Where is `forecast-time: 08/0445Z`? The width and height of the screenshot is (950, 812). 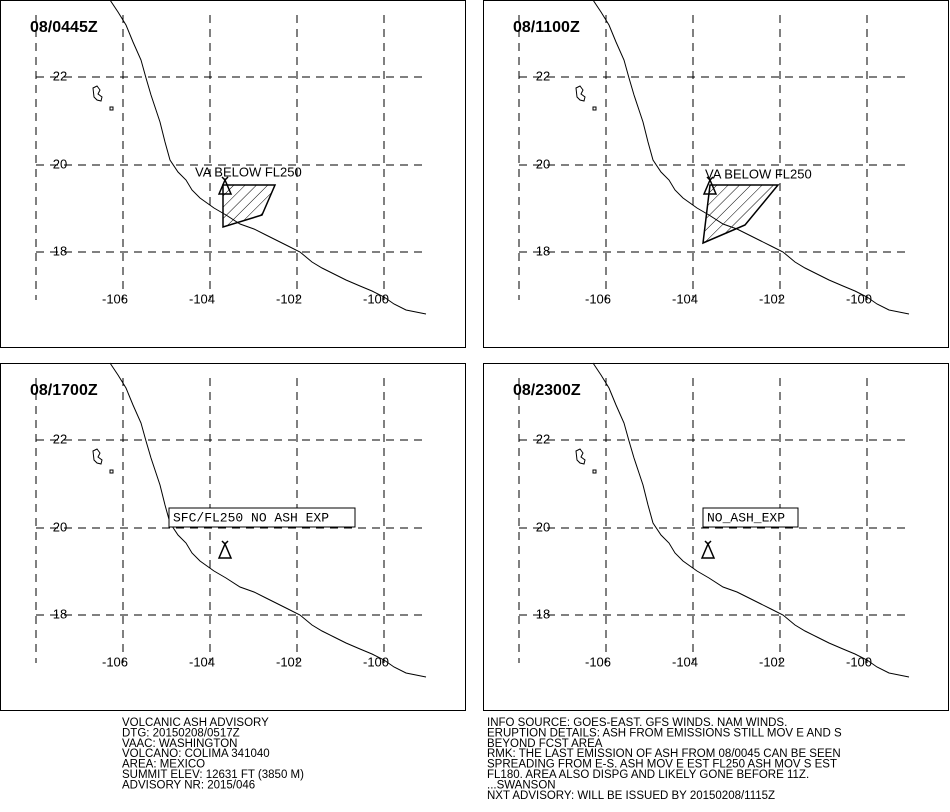
forecast-time: 08/0445Z is located at coordinates (64, 27).